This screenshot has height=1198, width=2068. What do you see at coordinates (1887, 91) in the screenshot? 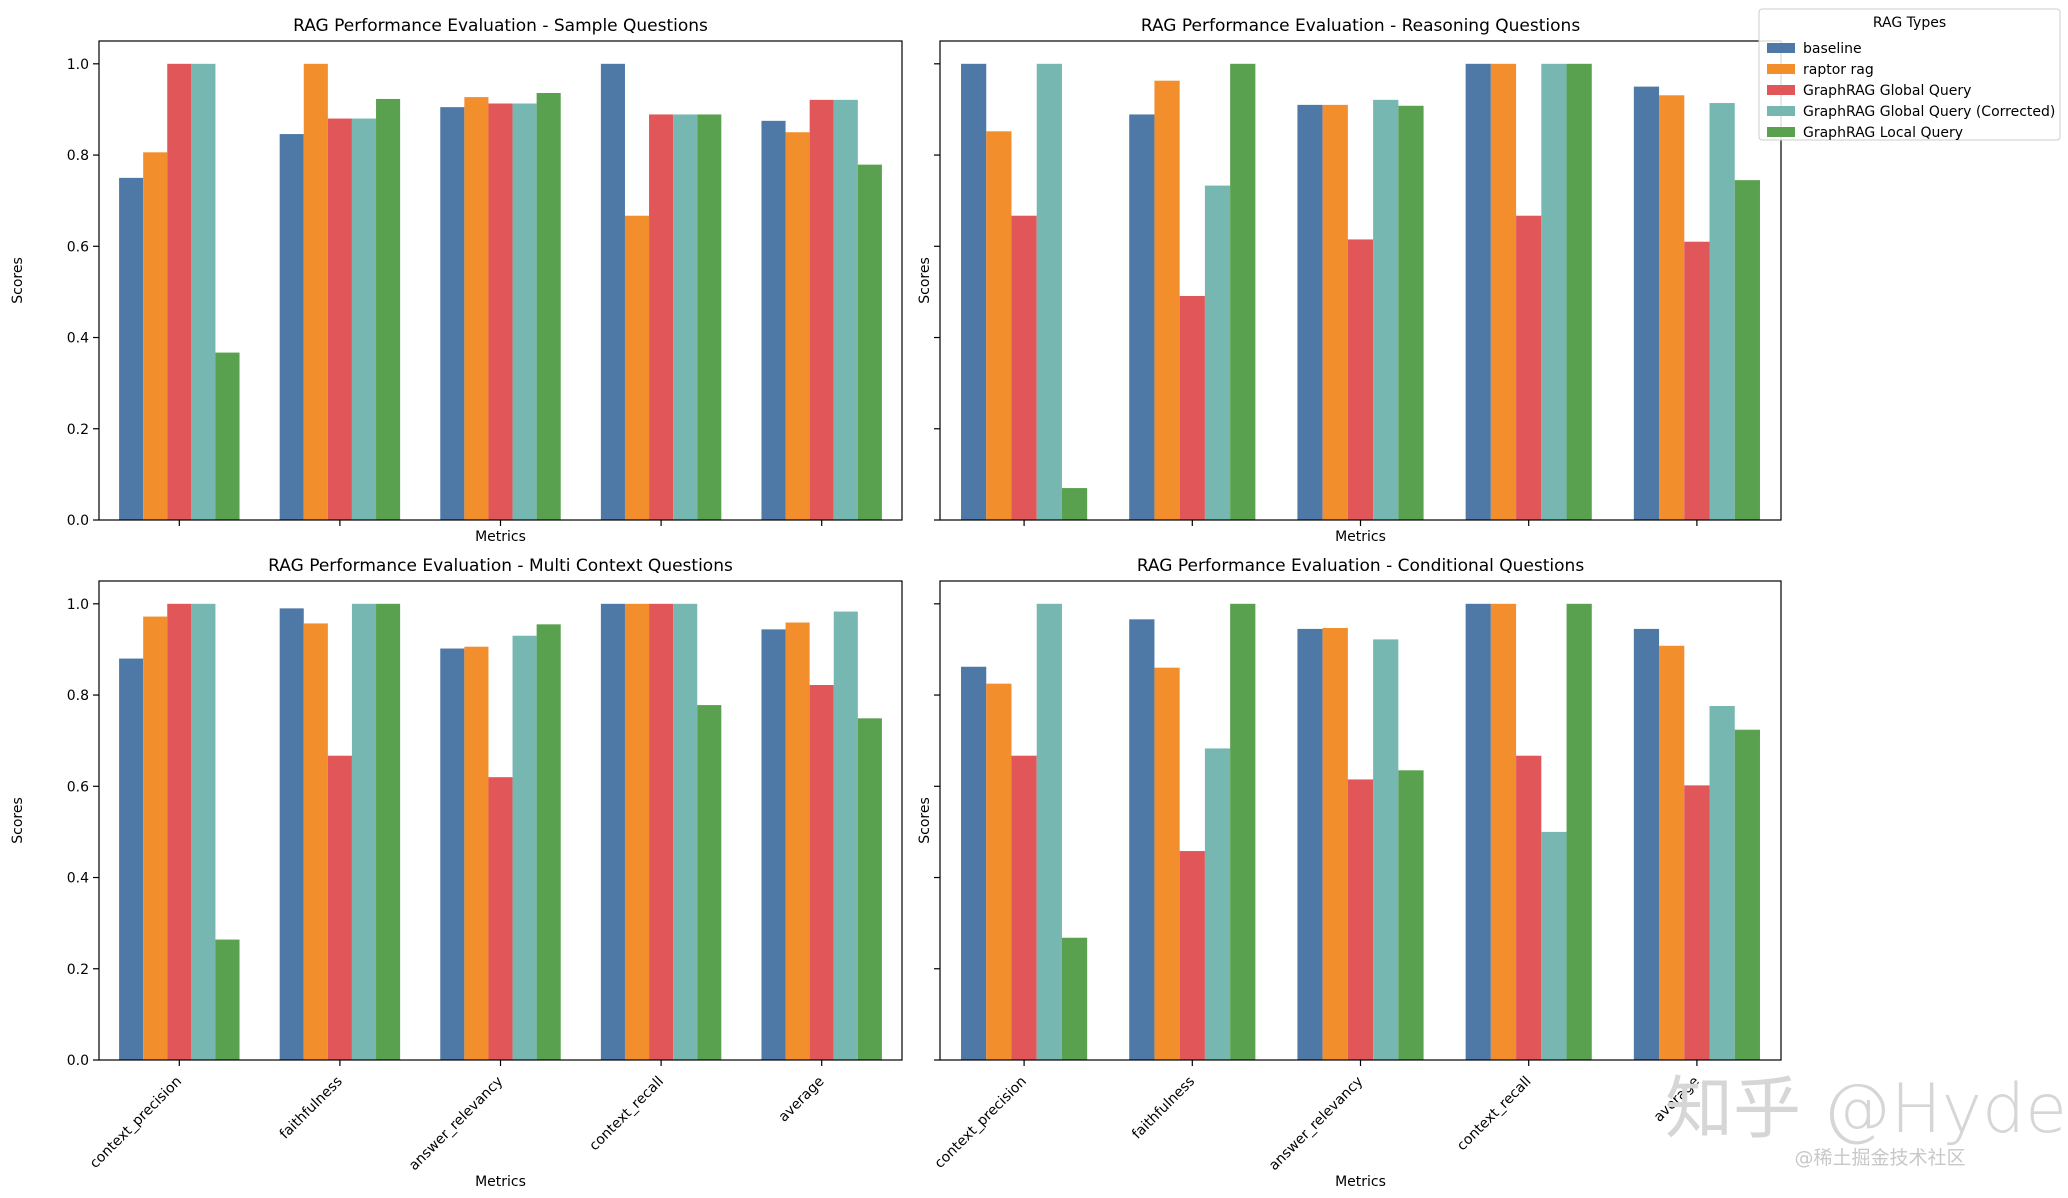
I see `legend-entry: GraphRAG Global Query` at bounding box center [1887, 91].